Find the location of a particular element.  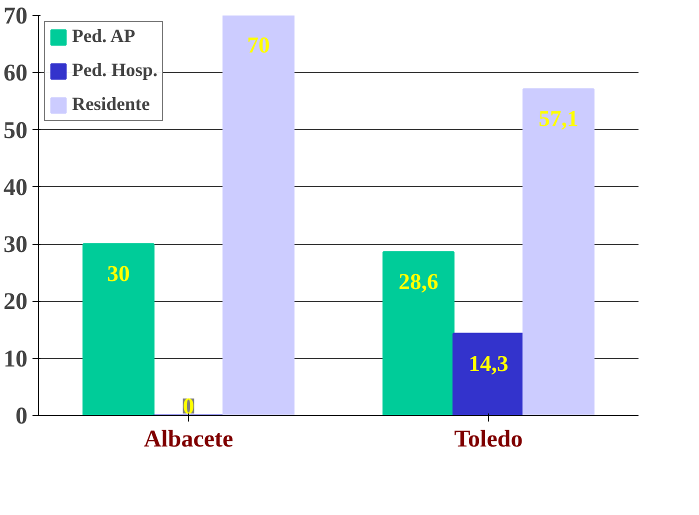

y-tick-label: 70 is located at coordinates (16, 17).